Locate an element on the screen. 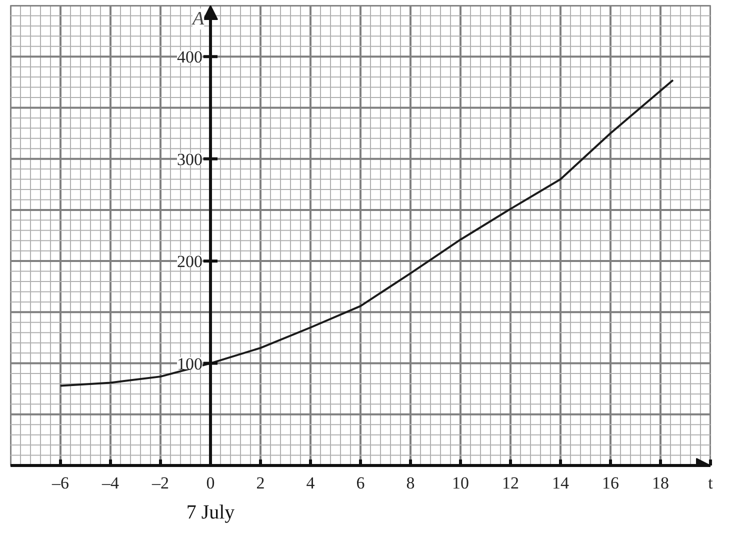  y-tick-label: 100 is located at coordinates (189, 364).